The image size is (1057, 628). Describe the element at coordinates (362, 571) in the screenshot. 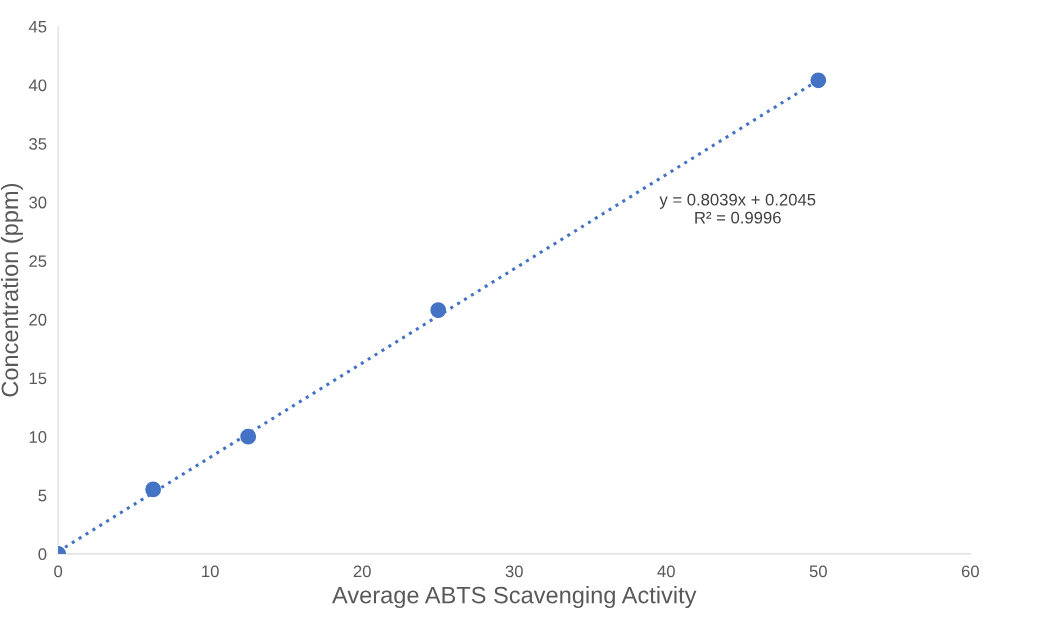

I see `x-tick-label: 20` at that location.